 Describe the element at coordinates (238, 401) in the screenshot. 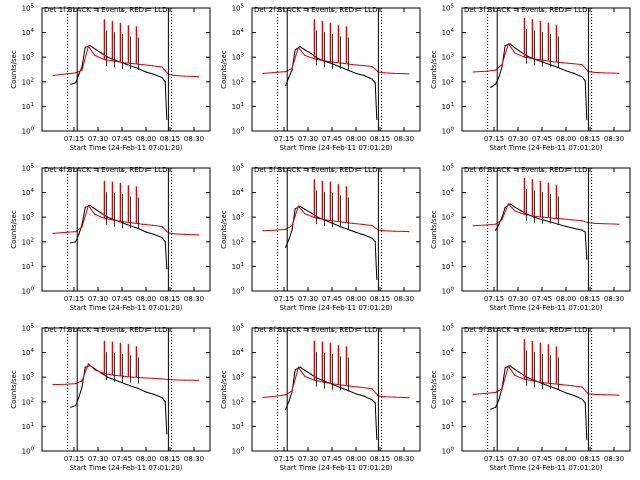

I see `y-tick-label: 102` at that location.